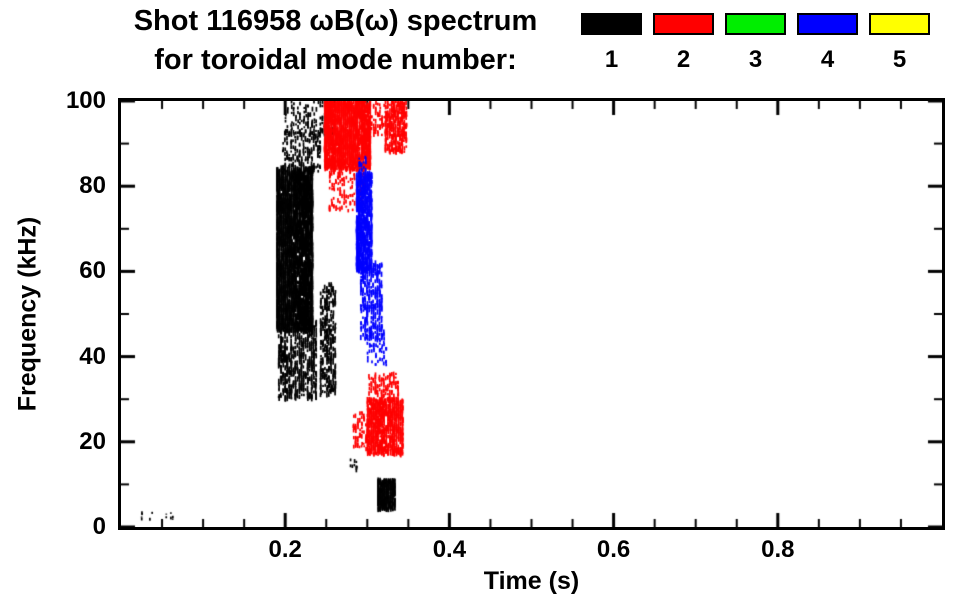  What do you see at coordinates (92, 441) in the screenshot?
I see `y-tick-label: 20` at bounding box center [92, 441].